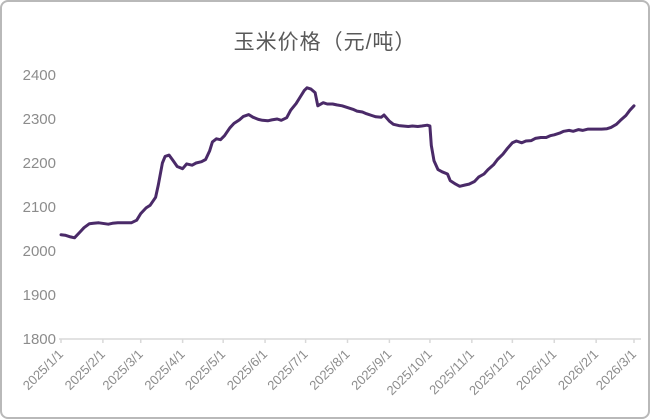 This screenshot has height=419, width=650. Describe the element at coordinates (247, 370) in the screenshot. I see `x-axis-label: 2025/6/1` at that location.